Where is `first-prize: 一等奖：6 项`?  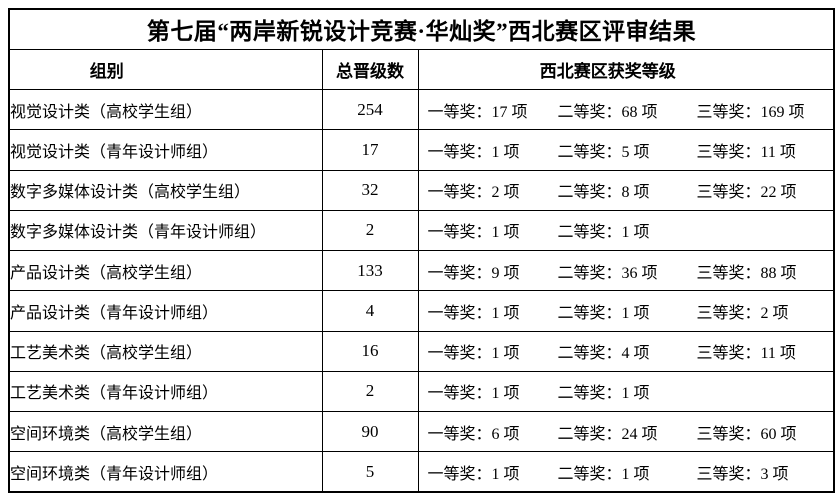 first-prize: 一等奖：6 项 is located at coordinates (473, 434).